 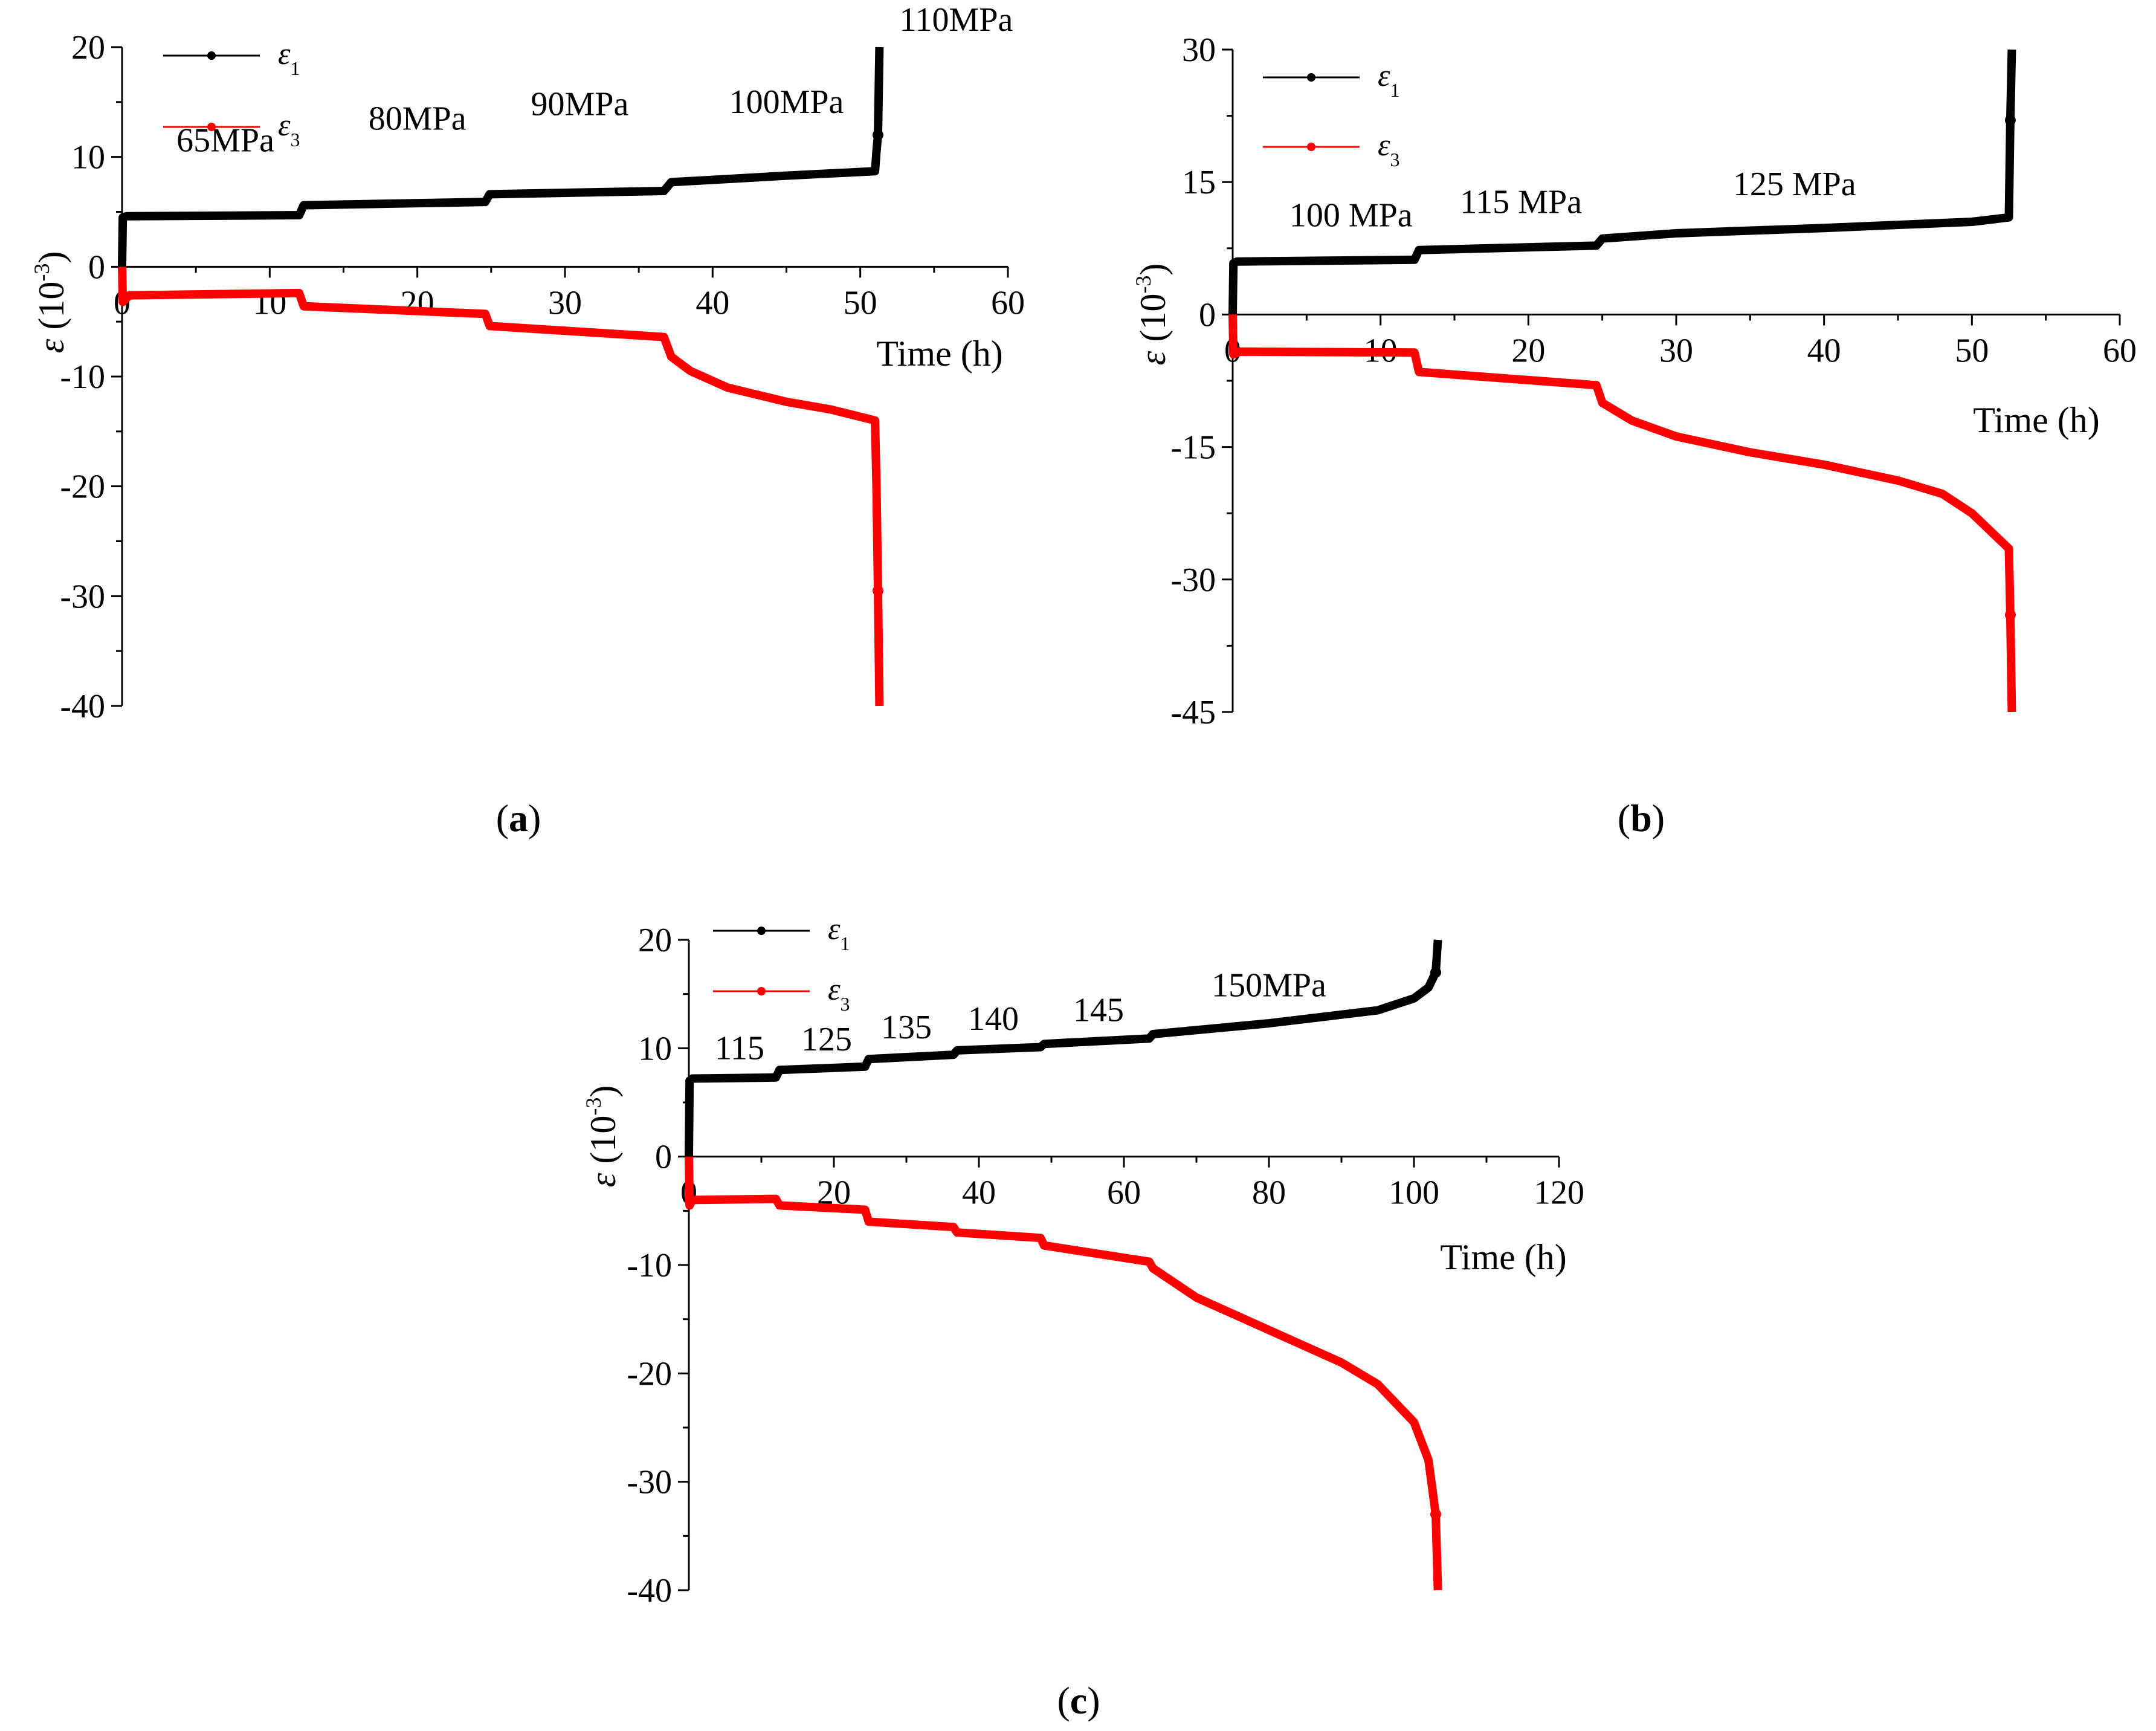 I want to click on y-tick-label: 30, so click(x=1199, y=50).